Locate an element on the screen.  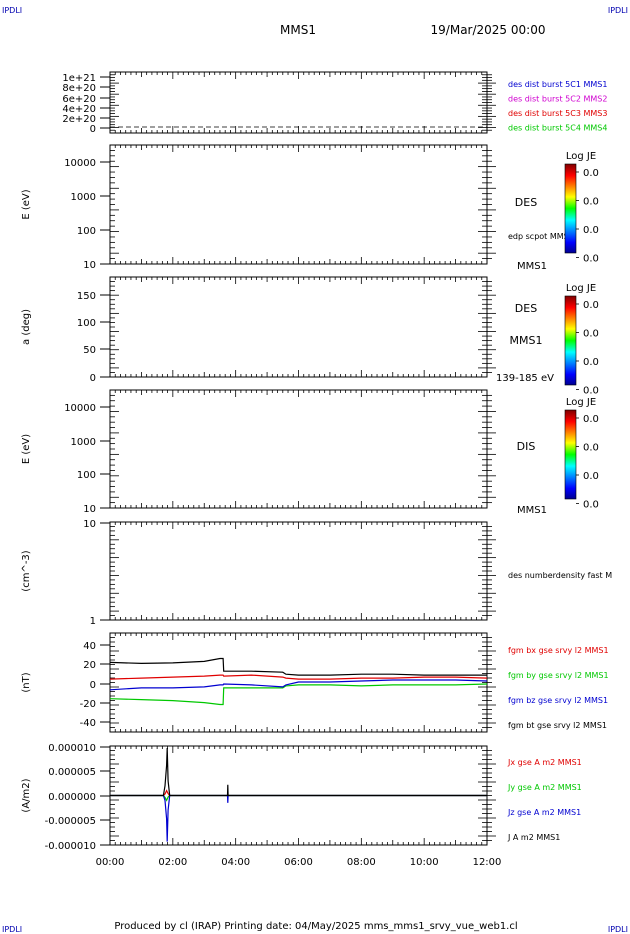
legend-entry-curr: Jy gse A m2 MMS1 is located at coordinates (544, 787).